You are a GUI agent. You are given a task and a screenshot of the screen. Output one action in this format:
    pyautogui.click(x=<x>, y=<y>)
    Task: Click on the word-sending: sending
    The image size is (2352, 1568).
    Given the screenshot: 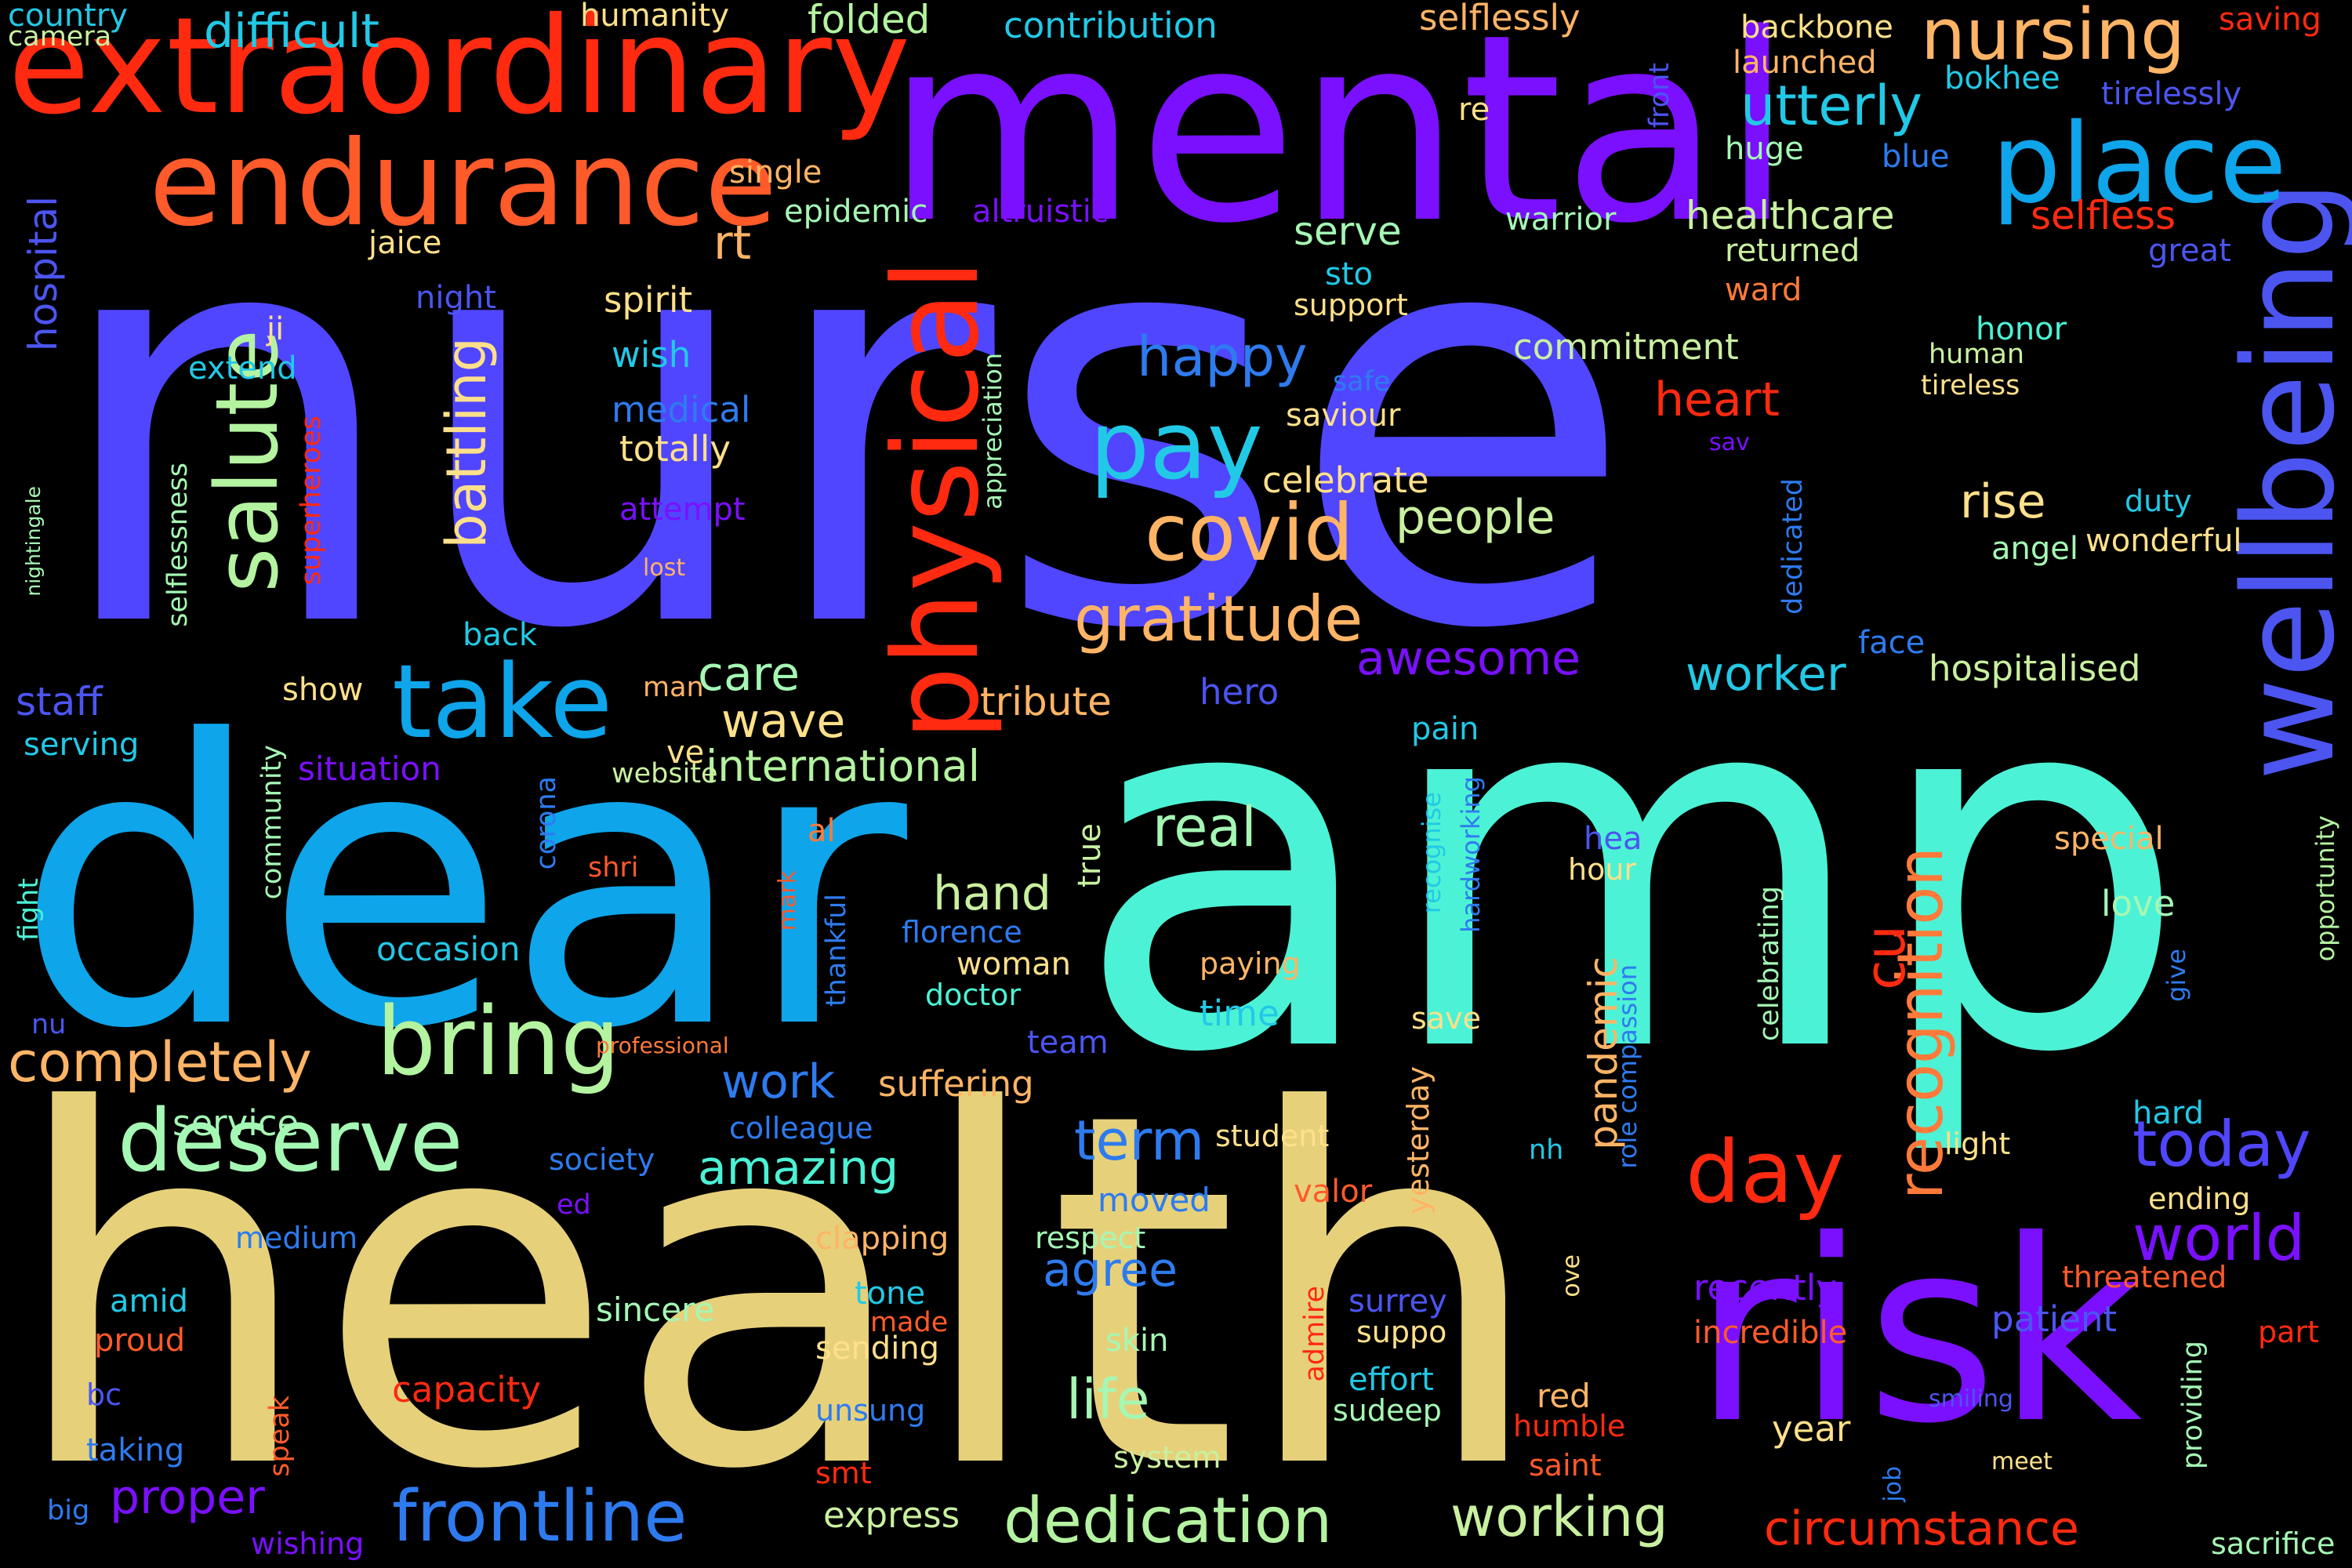 What is the action you would take?
    pyautogui.click(x=877, y=1348)
    